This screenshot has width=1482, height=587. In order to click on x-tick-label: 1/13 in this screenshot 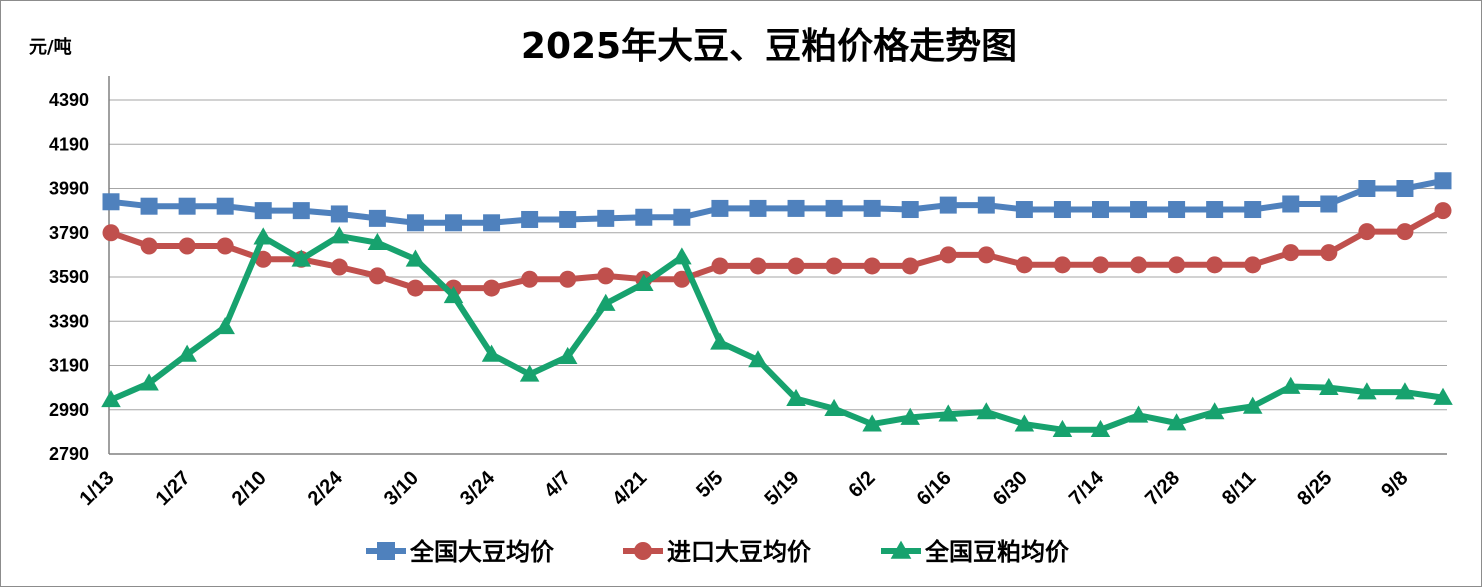, I will do `click(96, 488)`.